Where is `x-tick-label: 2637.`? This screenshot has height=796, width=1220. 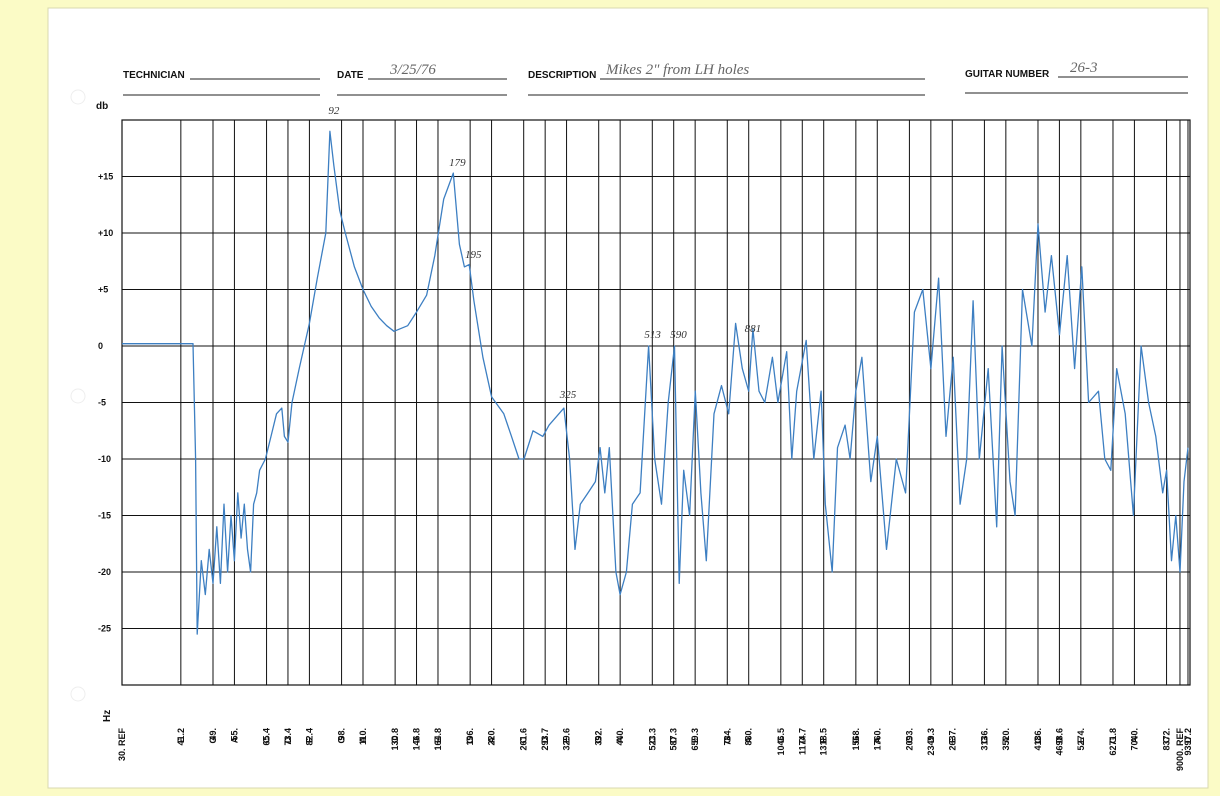 x-tick-label: 2637. is located at coordinates (952, 739).